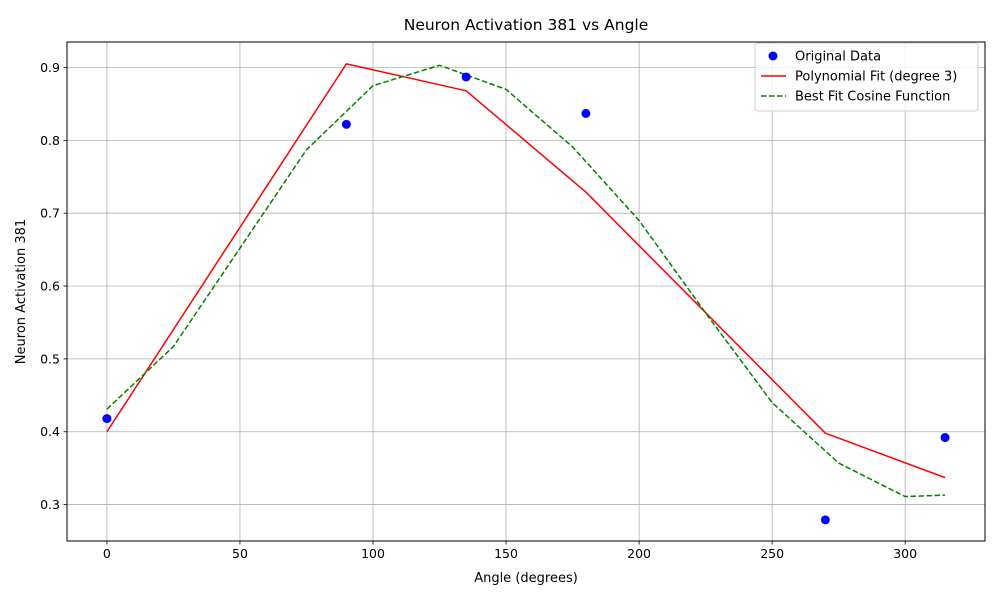  What do you see at coordinates (373, 553) in the screenshot?
I see `x-tick-label: 100` at bounding box center [373, 553].